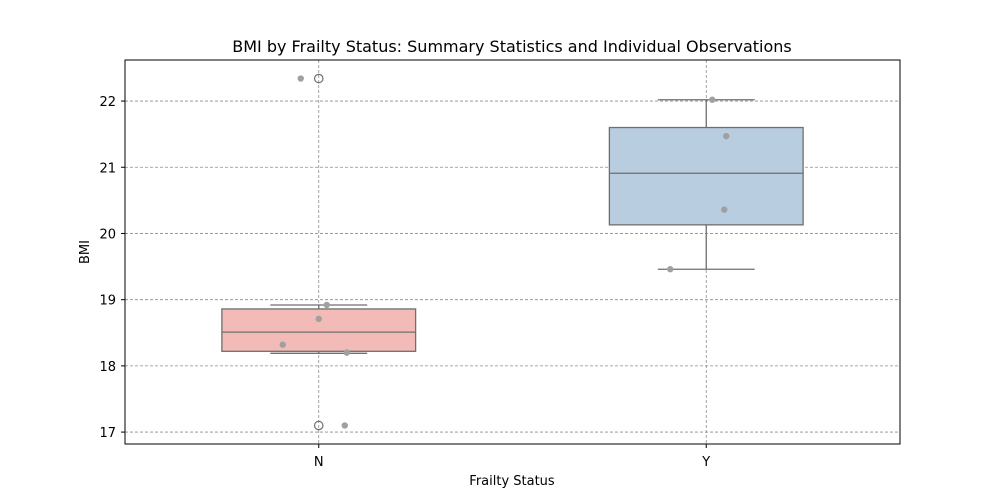 The image size is (1000, 504). I want to click on y-tick-label: 18, so click(107, 367).